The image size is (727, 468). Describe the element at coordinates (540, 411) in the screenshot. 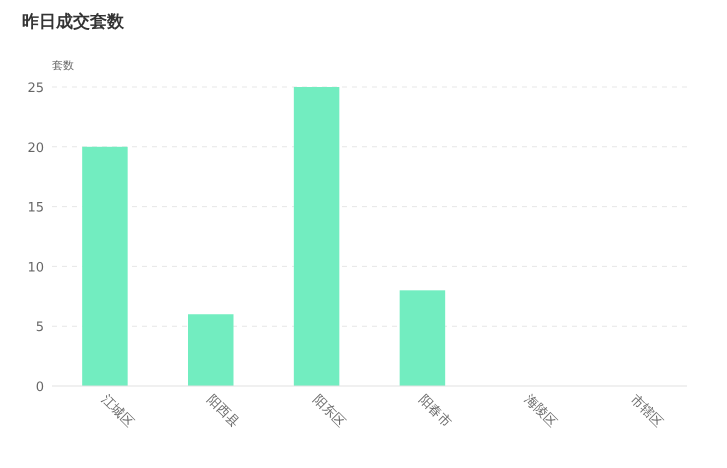

I see `x-tick-label: 海陵区` at that location.